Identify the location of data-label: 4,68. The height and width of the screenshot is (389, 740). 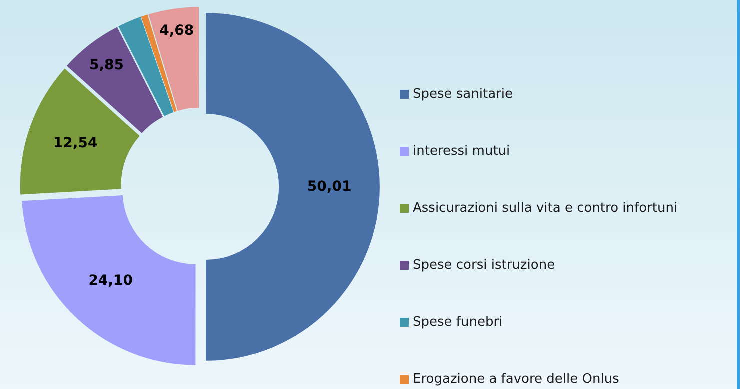
(177, 30).